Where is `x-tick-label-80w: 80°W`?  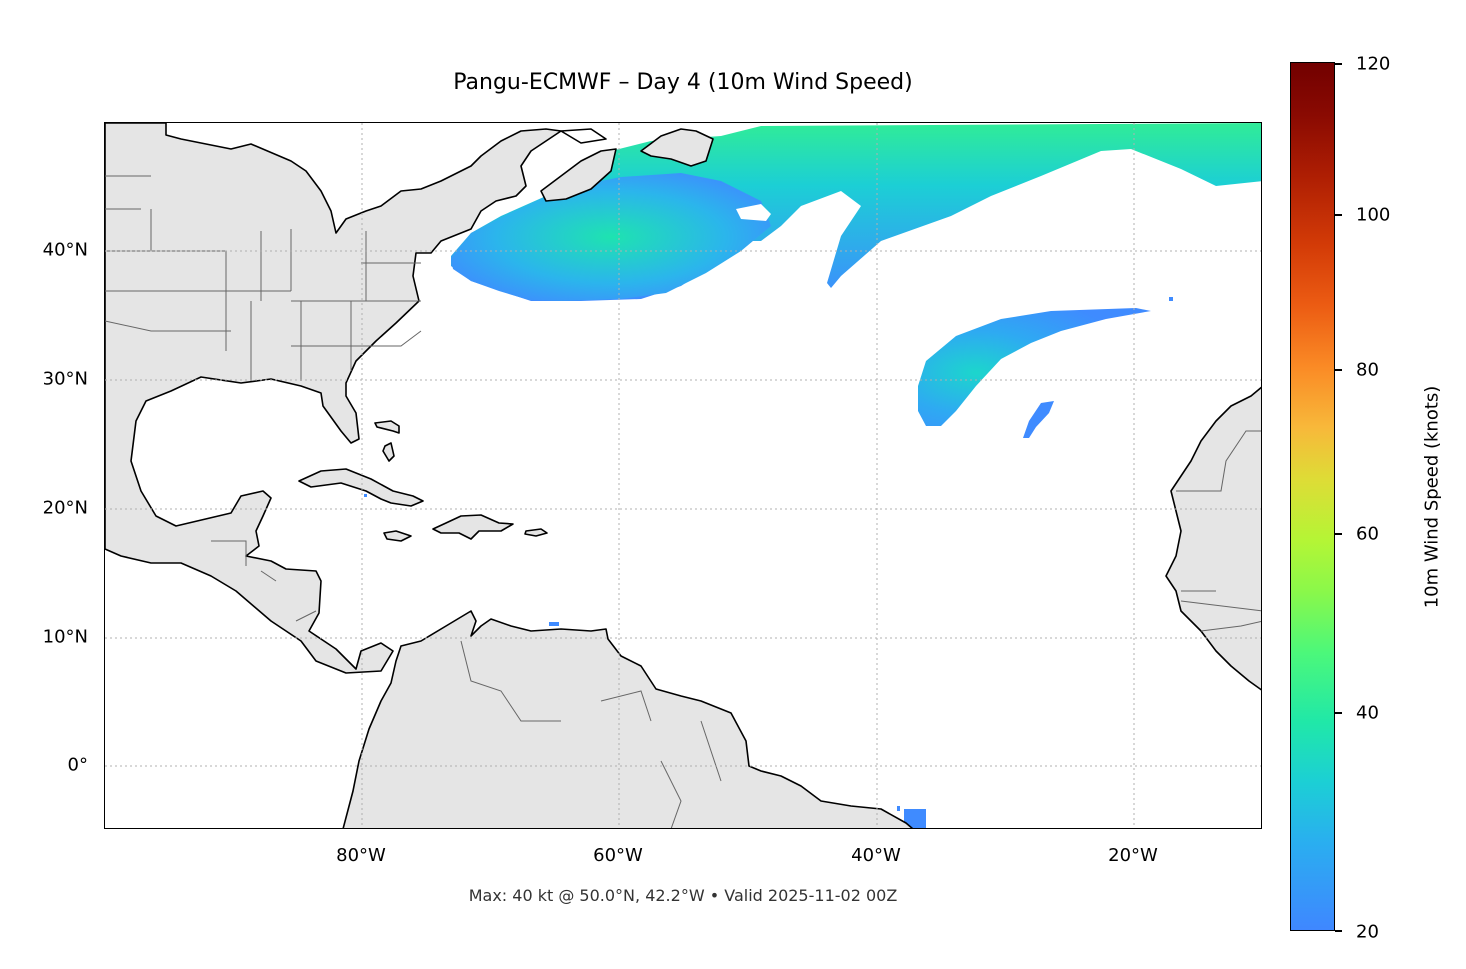 x-tick-label-80w: 80°W is located at coordinates (361, 855).